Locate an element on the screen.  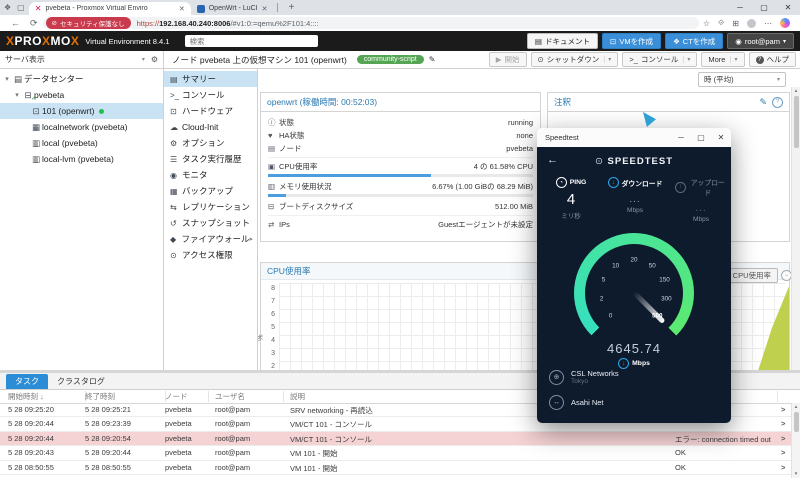
extensions-icon: ⊞ is located at coordinates (735, 23).